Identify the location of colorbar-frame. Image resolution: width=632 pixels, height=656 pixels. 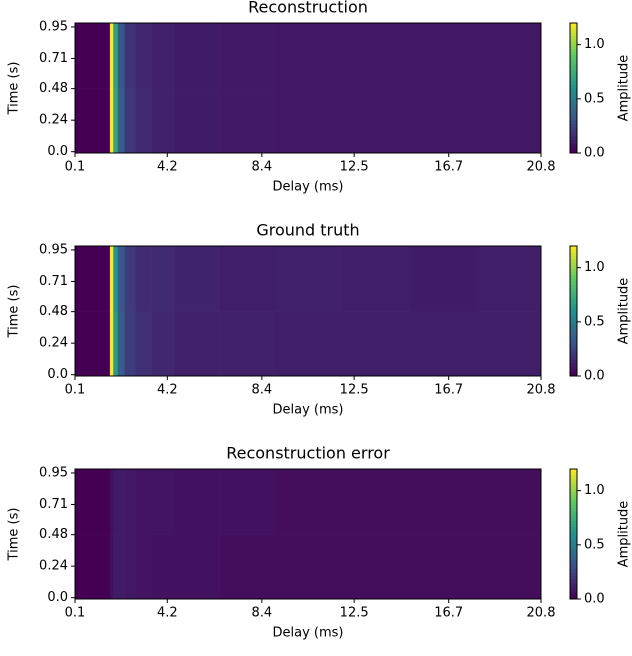
(573, 88).